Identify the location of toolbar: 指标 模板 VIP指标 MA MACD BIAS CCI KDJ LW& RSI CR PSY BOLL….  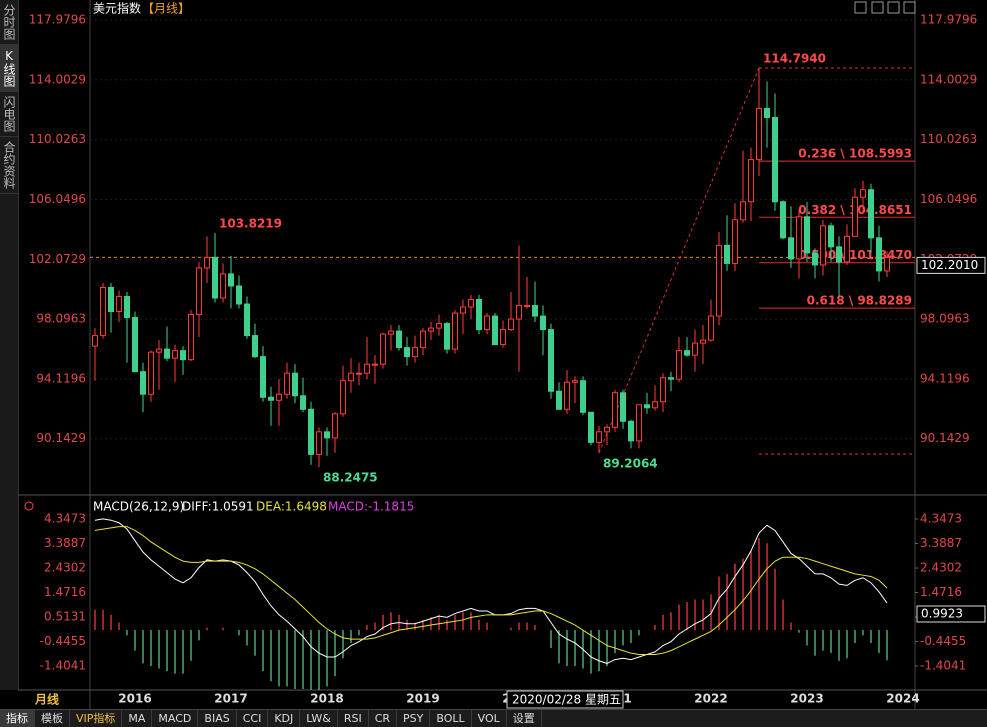
(493, 718).